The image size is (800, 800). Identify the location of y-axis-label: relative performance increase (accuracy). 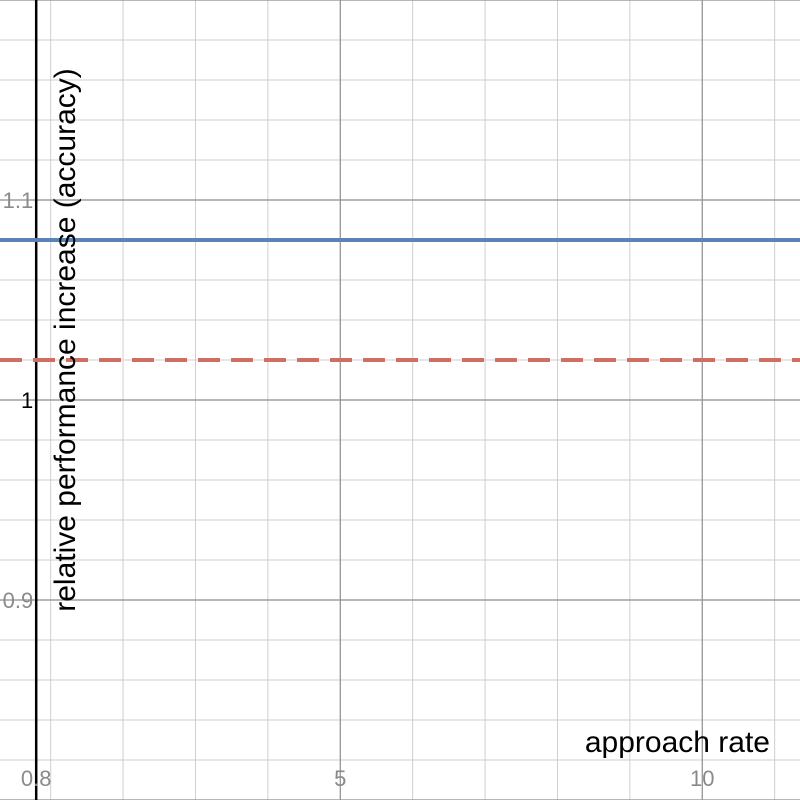
(65, 340).